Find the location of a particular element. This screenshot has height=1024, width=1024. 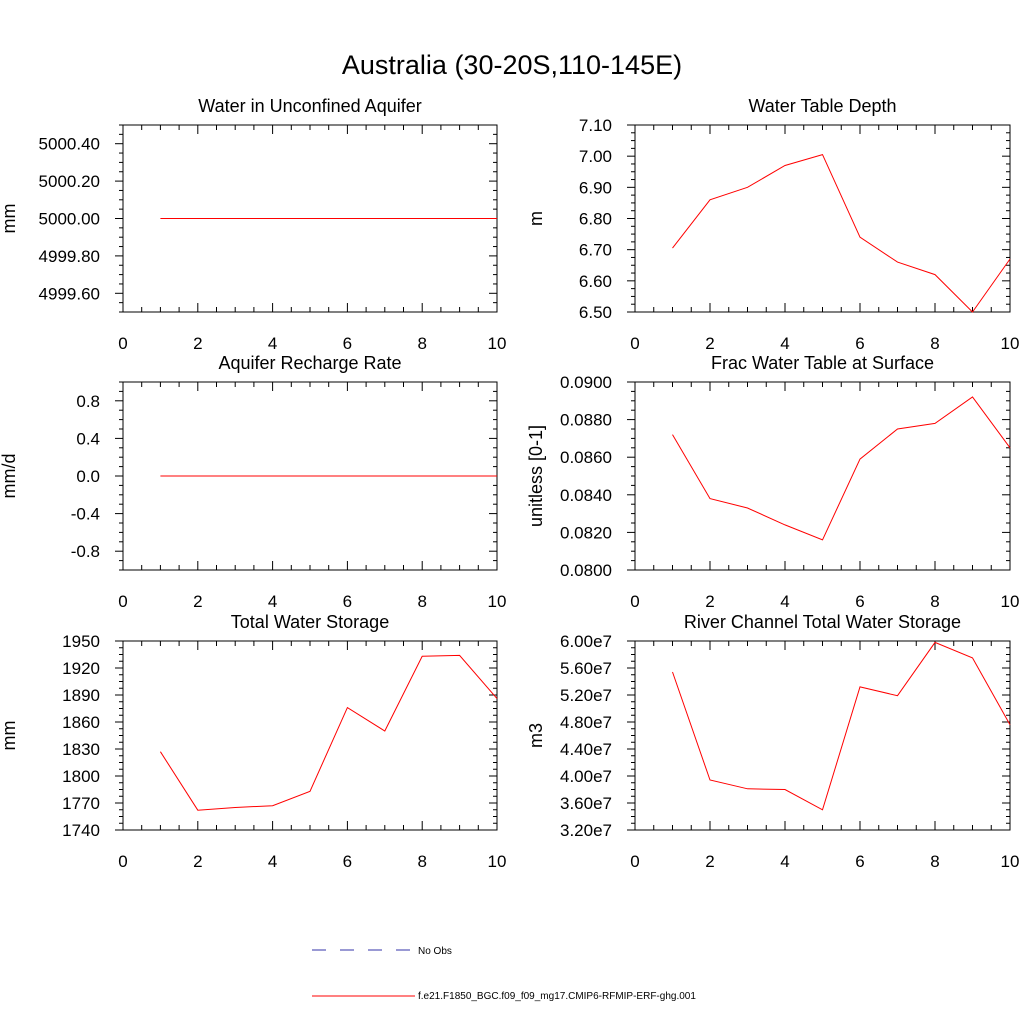

y-tick-label: 6.60 is located at coordinates (595, 281).